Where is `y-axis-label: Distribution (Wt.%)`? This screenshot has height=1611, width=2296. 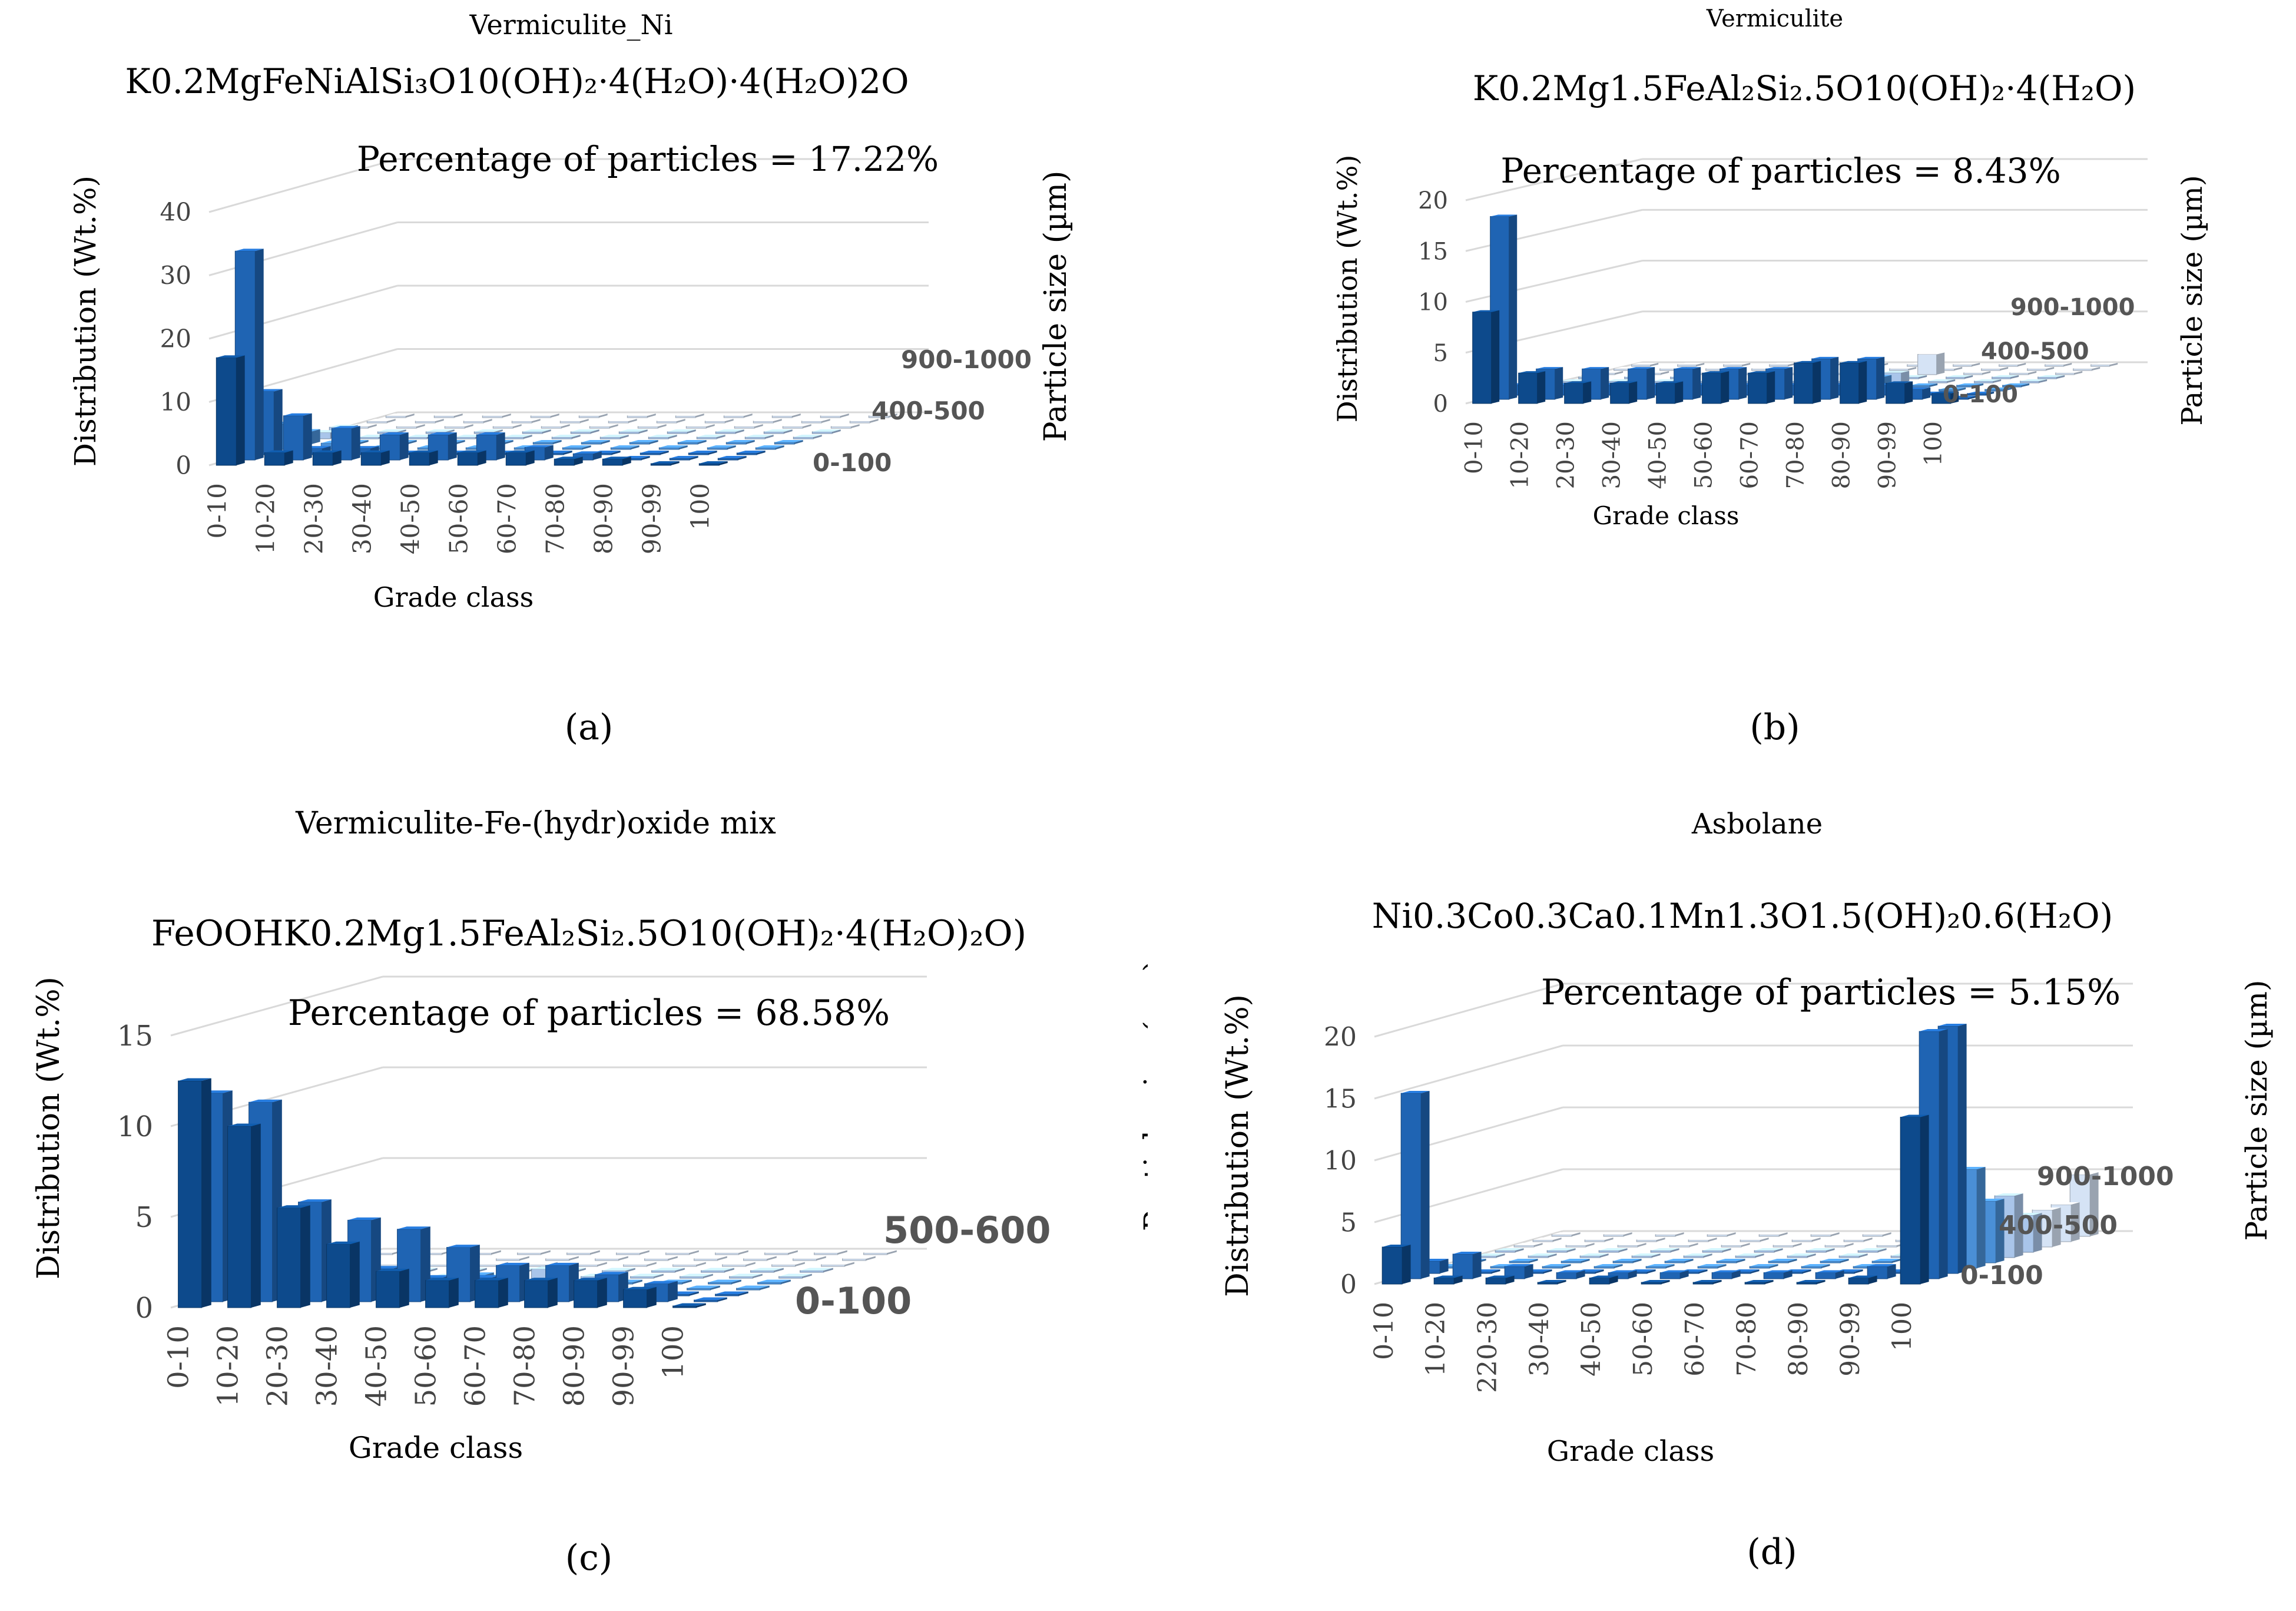 y-axis-label: Distribution (Wt.%) is located at coordinates (85, 321).